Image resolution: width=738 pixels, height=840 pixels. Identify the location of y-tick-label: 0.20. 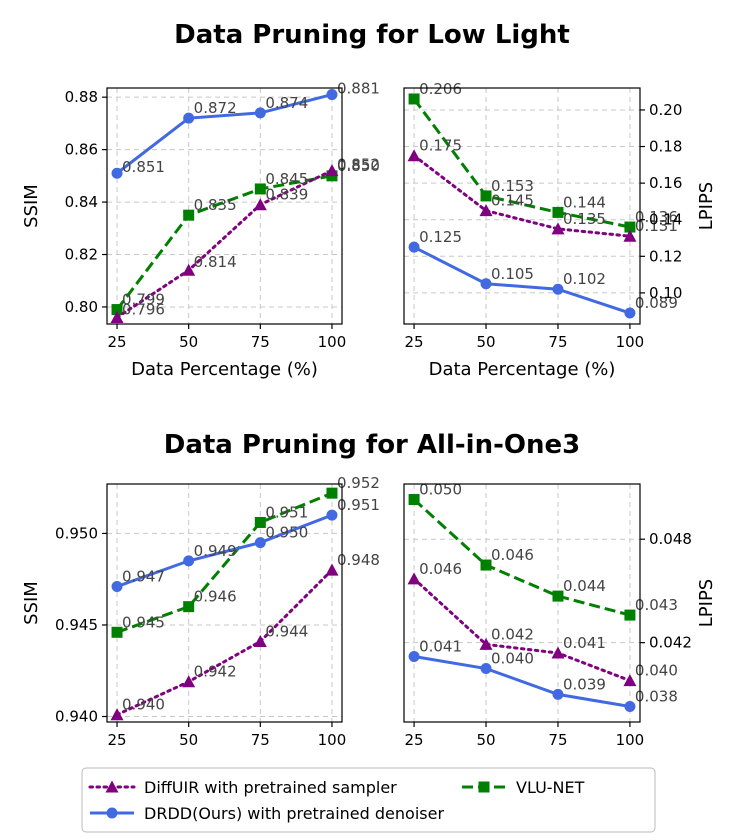
(665, 110).